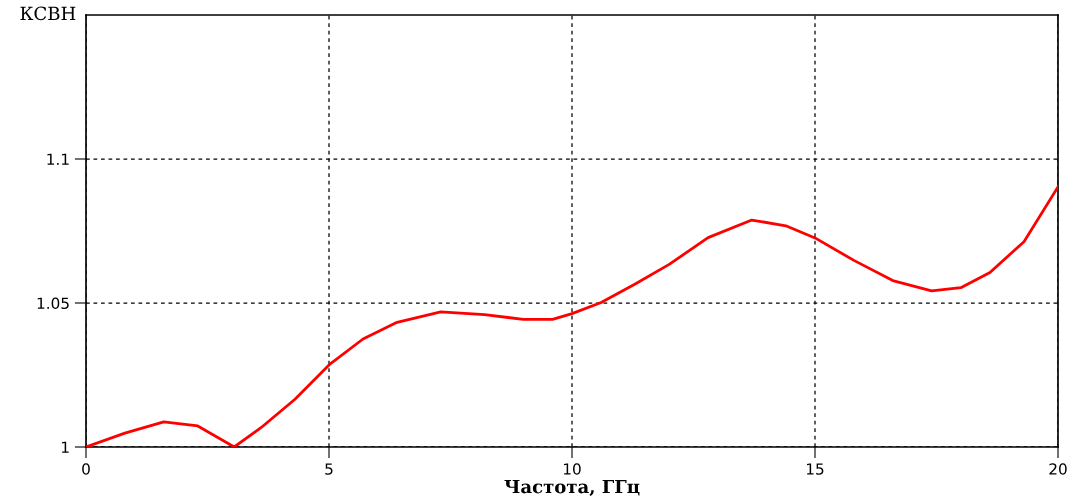 The image size is (1072, 504). Describe the element at coordinates (65, 447) in the screenshot. I see `y-tick-label: 1` at that location.